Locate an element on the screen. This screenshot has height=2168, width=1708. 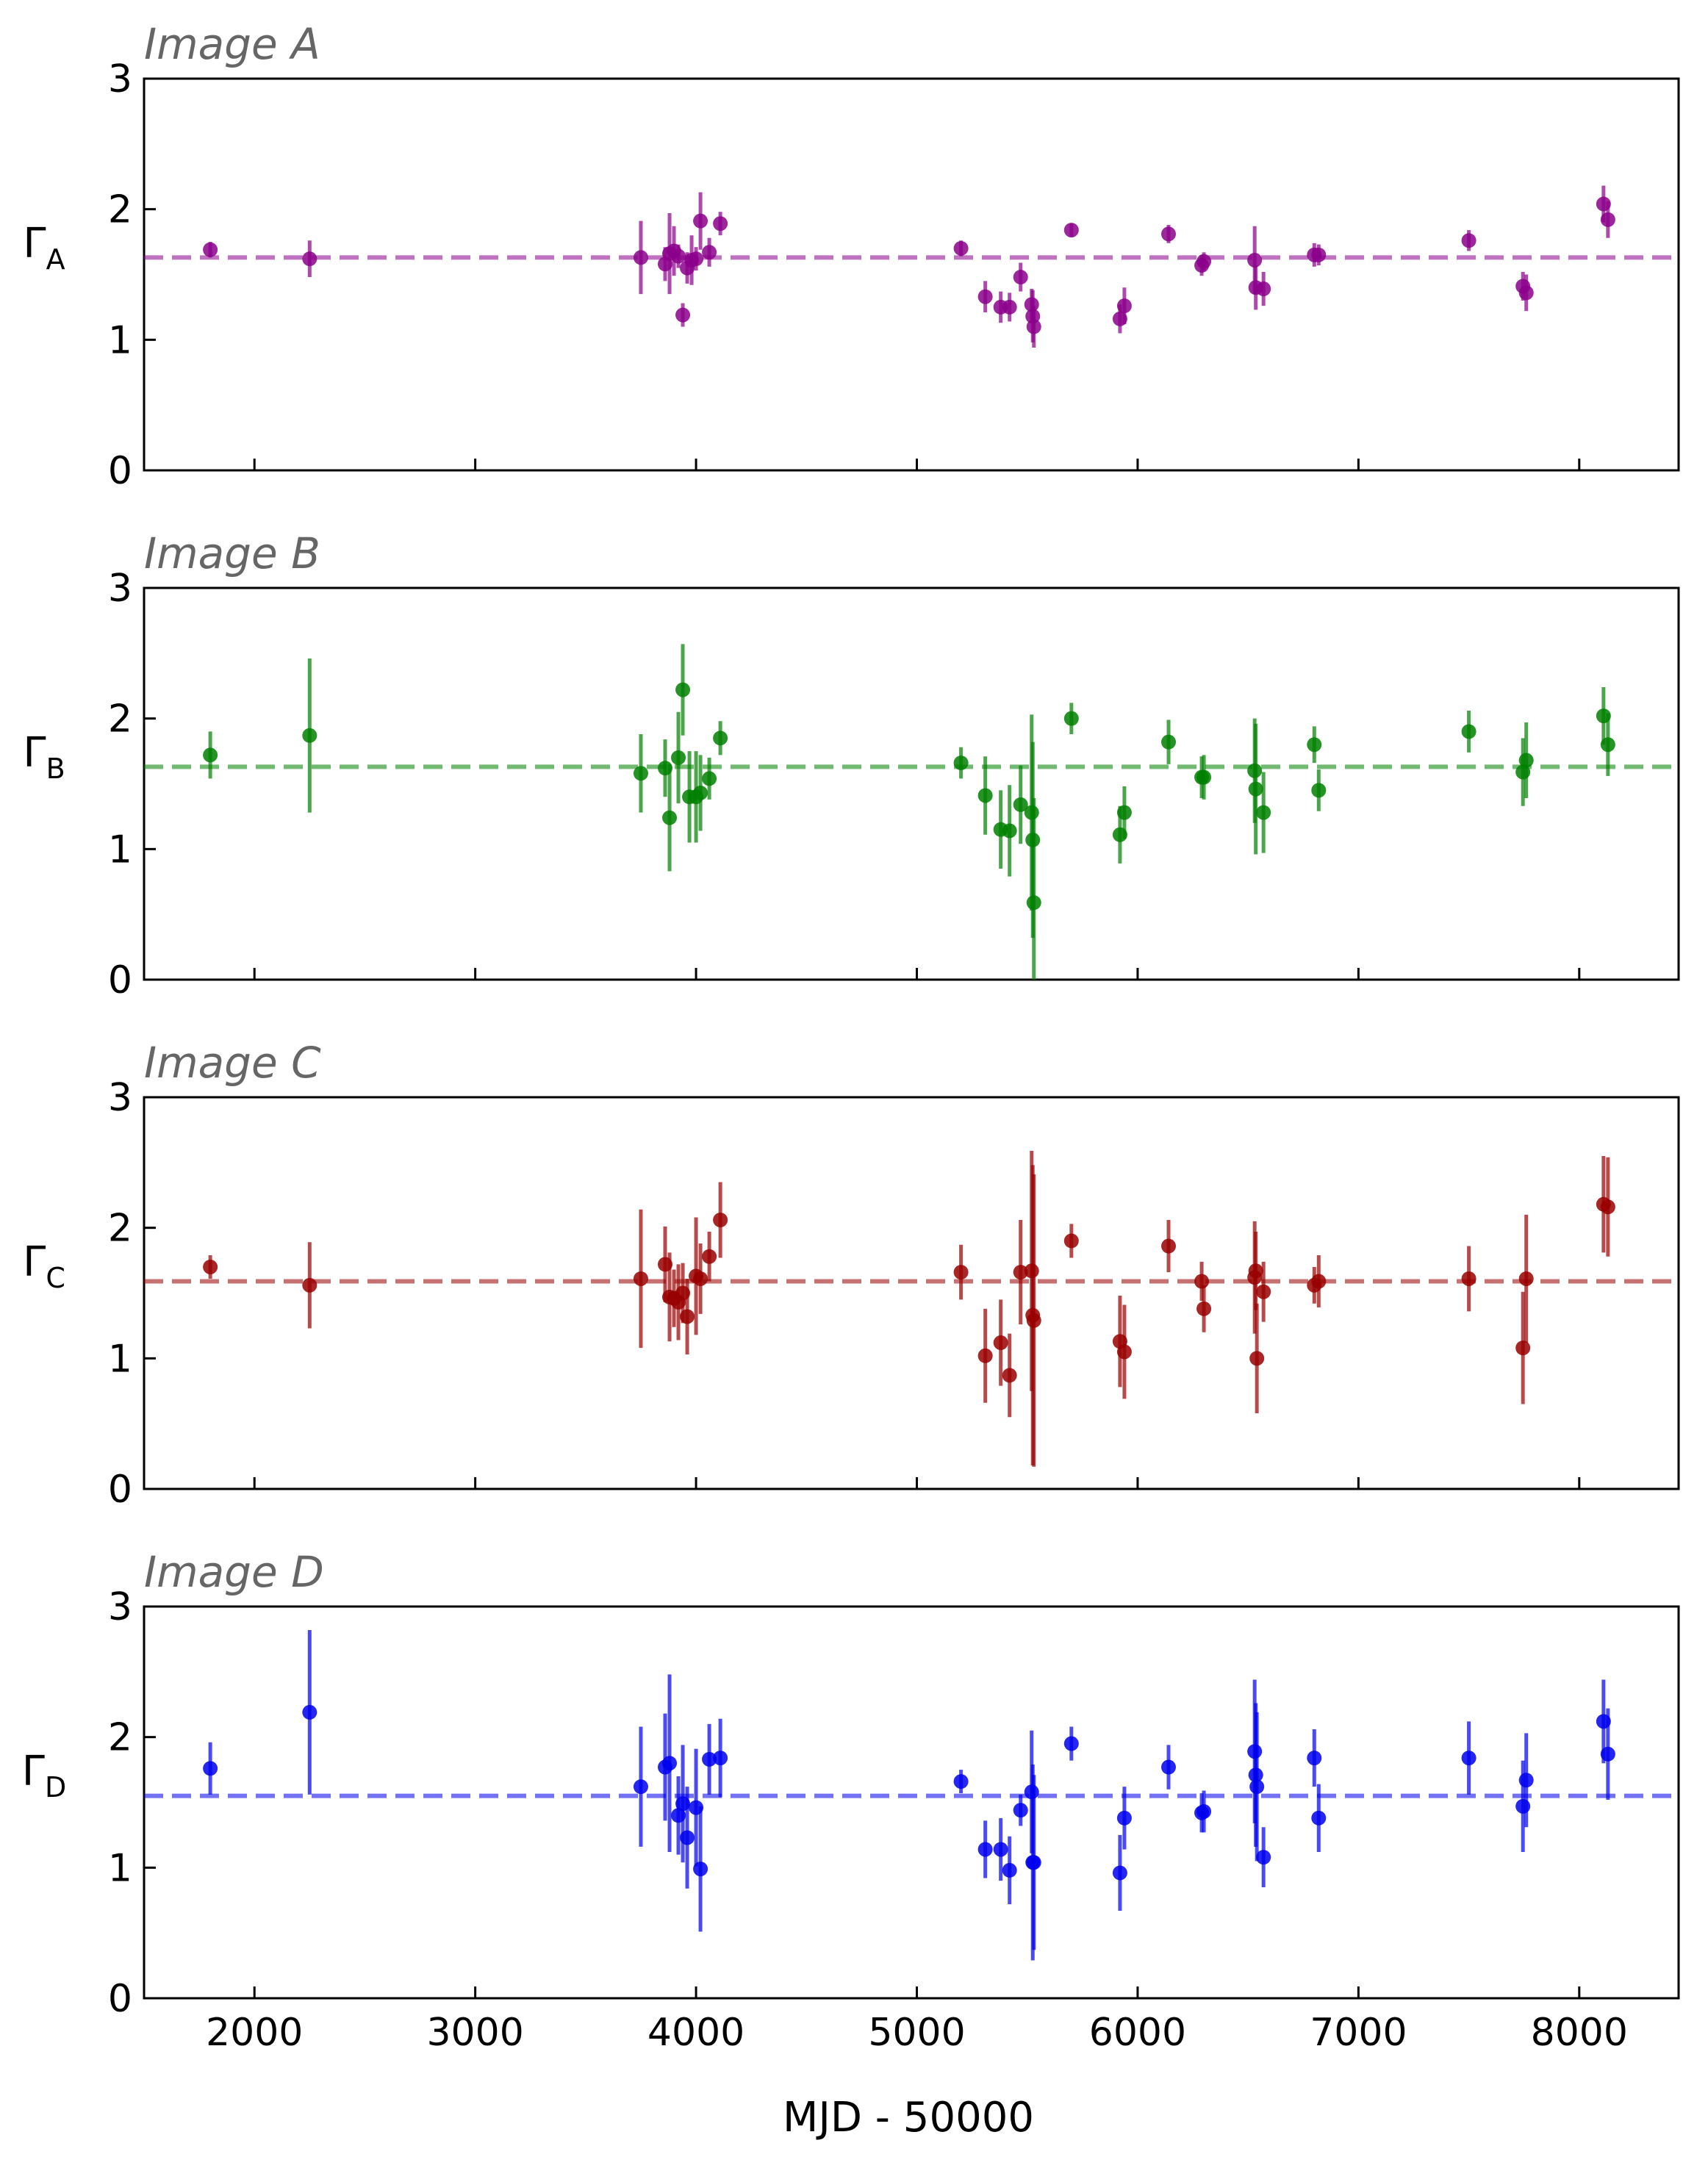
panel-title-a: Image A is located at coordinates (232, 44).